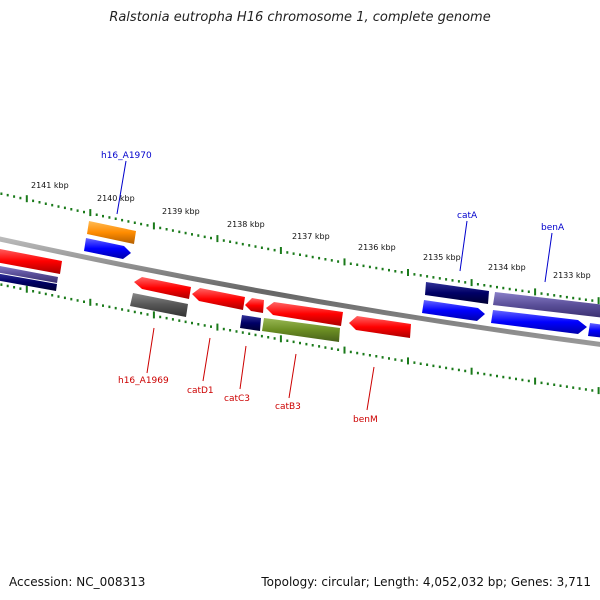 The width and height of the screenshot is (600, 600). Describe the element at coordinates (206, 359) in the screenshot. I see `leader-catD1` at that location.